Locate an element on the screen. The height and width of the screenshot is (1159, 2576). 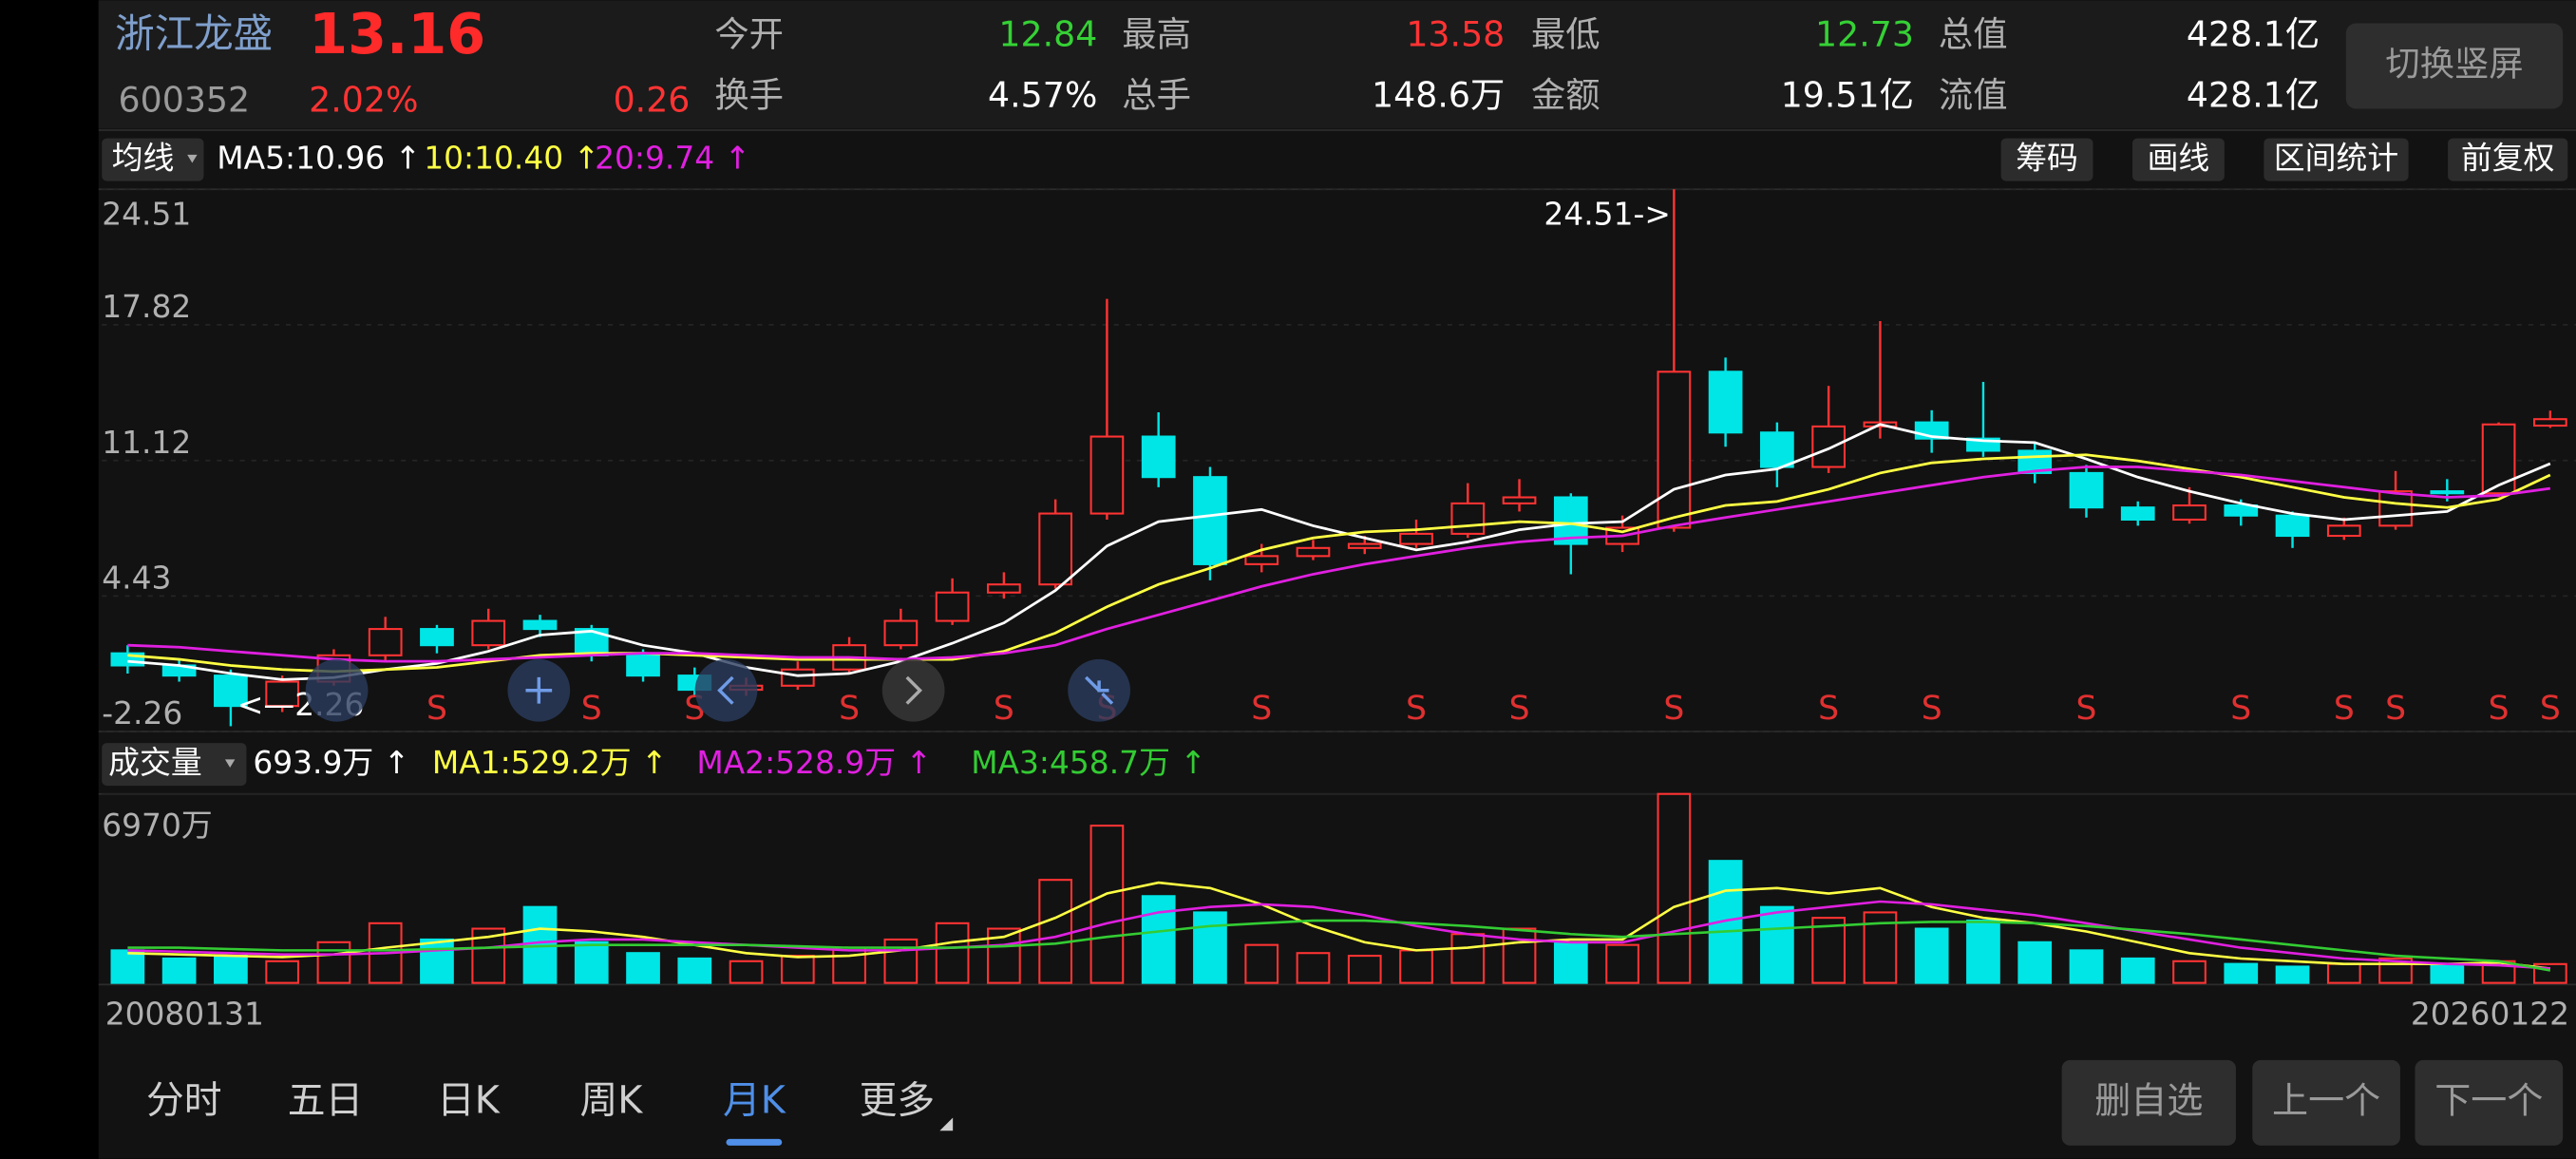
orientation-button is located at coordinates (2454, 66).